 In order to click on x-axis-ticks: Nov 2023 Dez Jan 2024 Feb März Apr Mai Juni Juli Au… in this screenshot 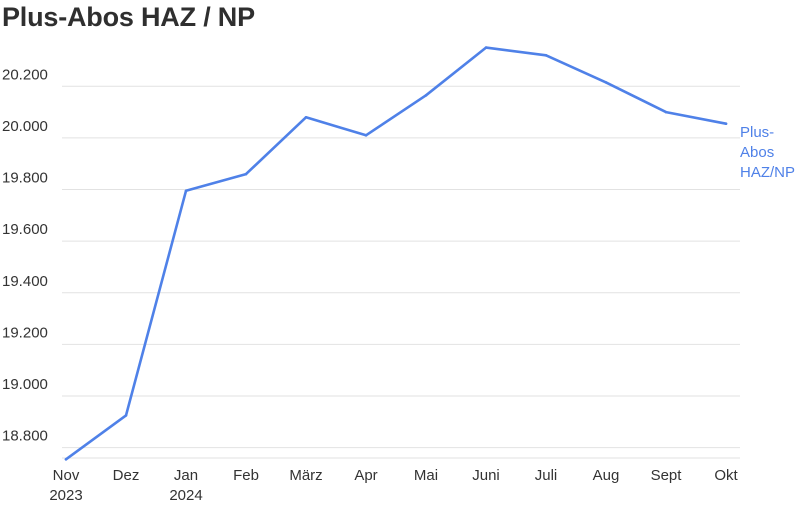, I will do `click(393, 485)`.